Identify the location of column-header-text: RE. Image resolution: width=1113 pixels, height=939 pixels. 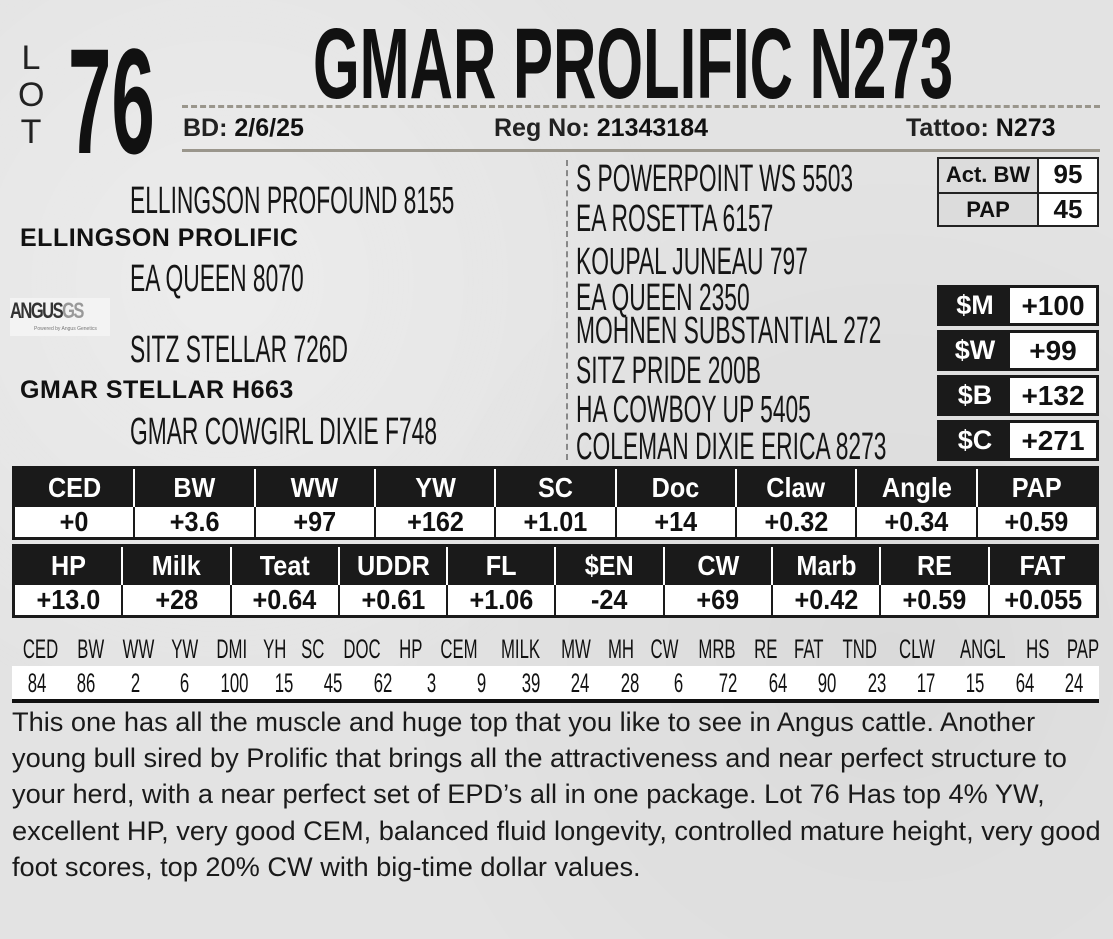
(766, 649).